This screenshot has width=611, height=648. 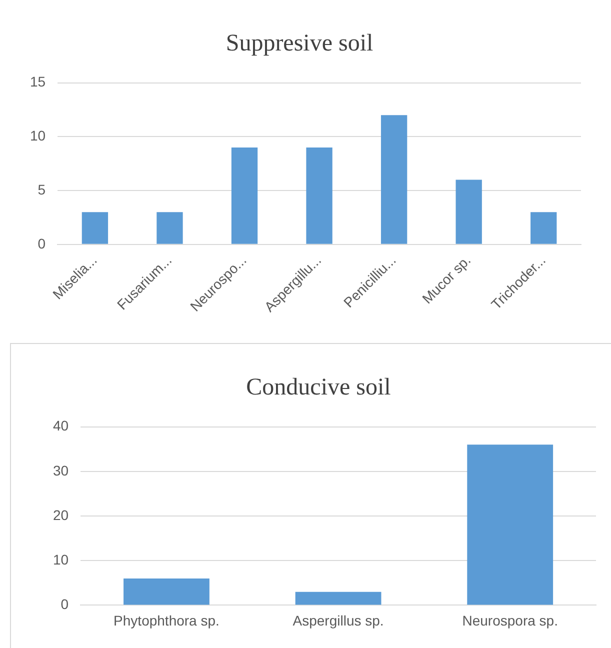 What do you see at coordinates (300, 43) in the screenshot?
I see `chart-title: Suppresive soil` at bounding box center [300, 43].